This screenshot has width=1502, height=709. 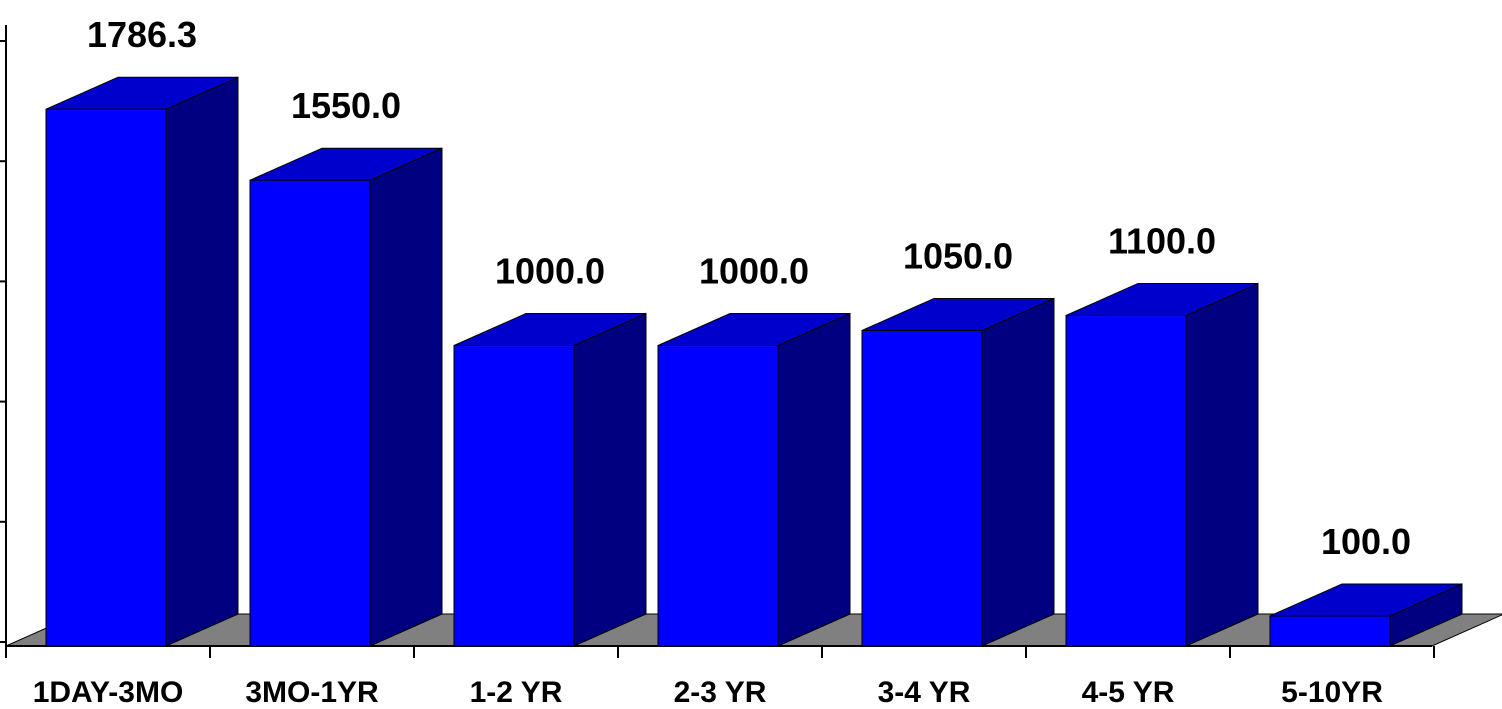 I want to click on data-label: 1550.0, so click(x=346, y=105).